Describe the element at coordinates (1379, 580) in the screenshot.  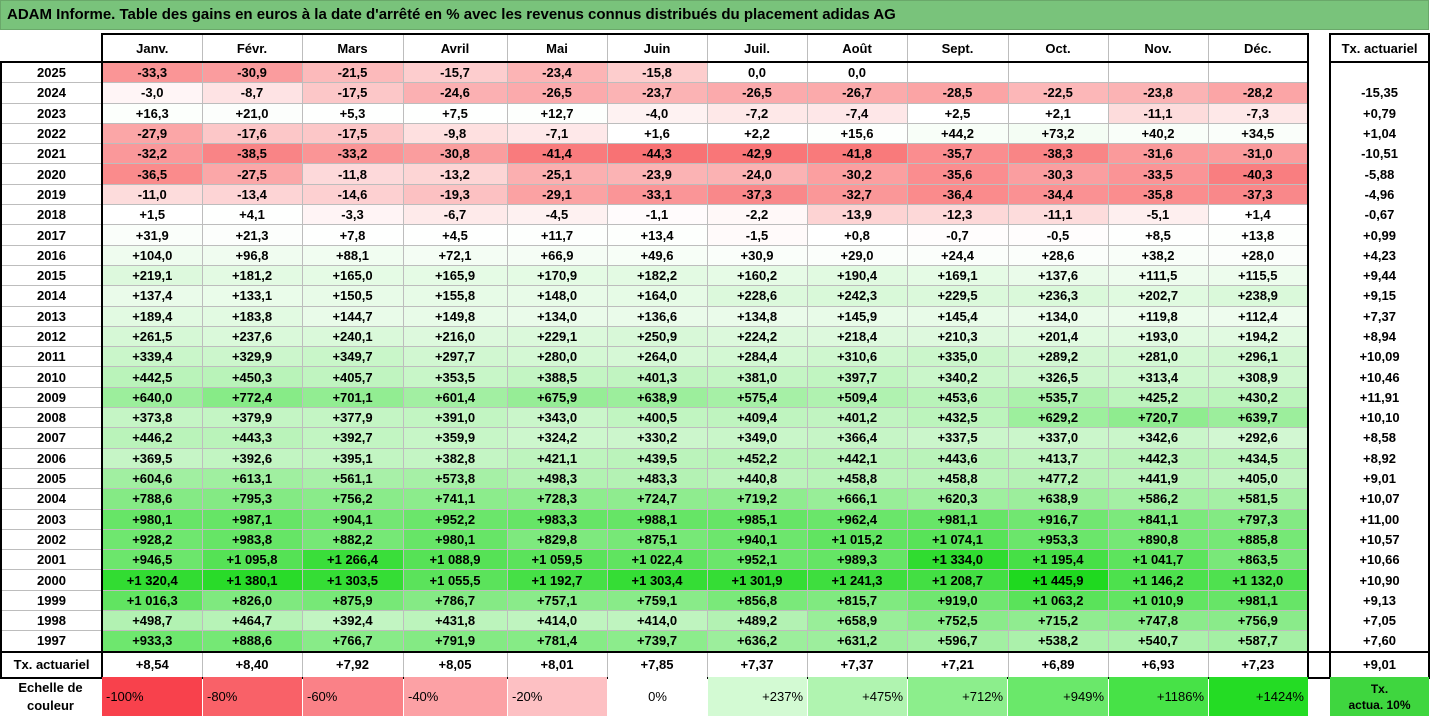
I see `annual-rate-cell: +10,90` at that location.